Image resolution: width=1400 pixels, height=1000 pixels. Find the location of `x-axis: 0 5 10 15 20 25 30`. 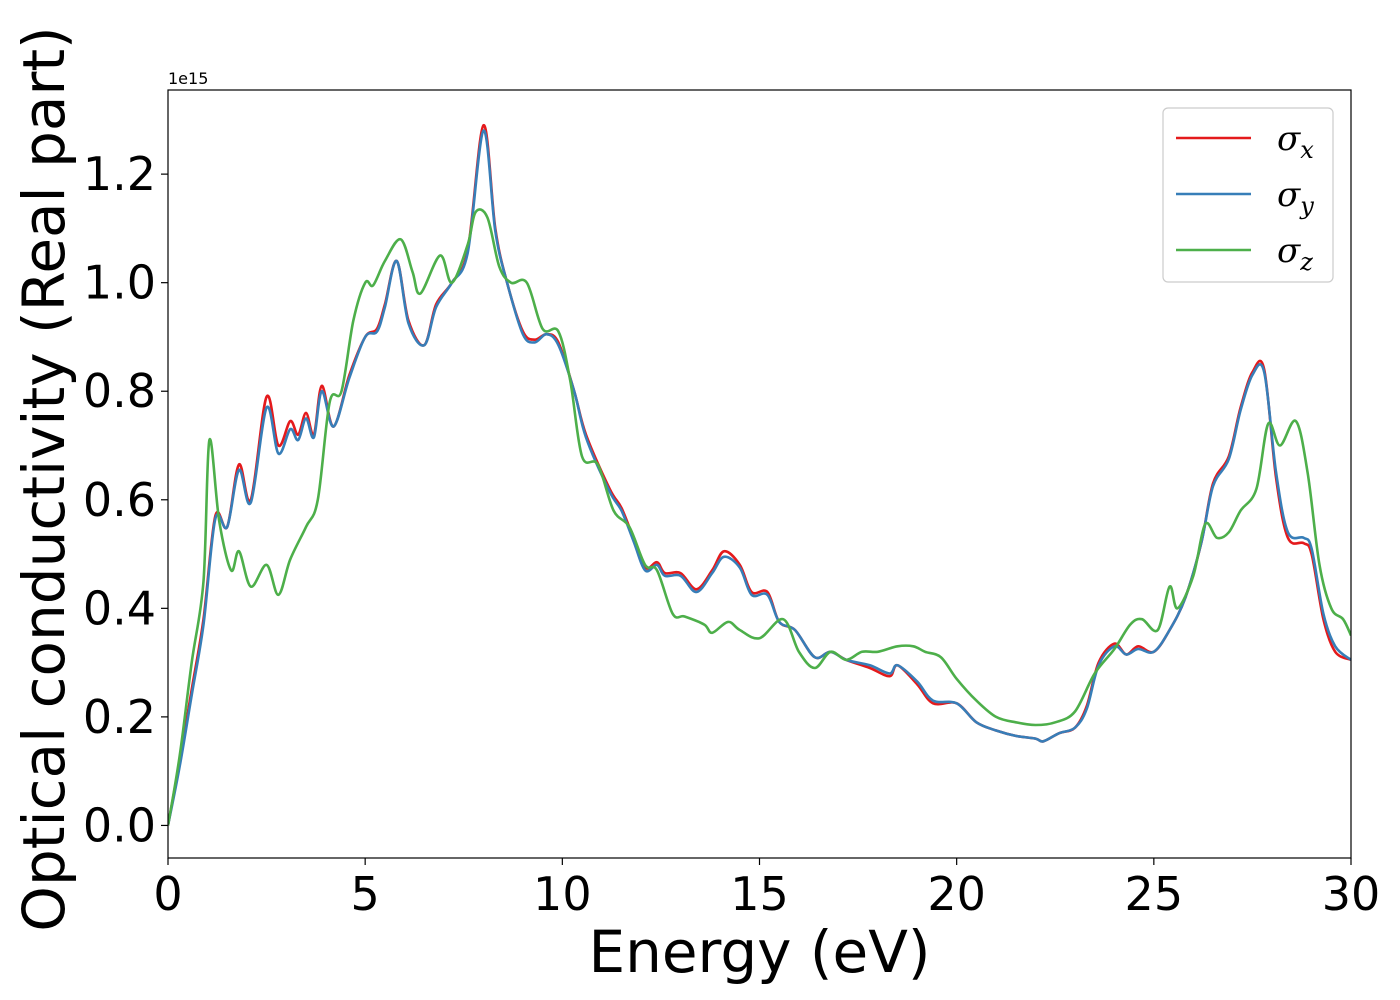

x-axis: 0 5 10 15 20 25 30 is located at coordinates (766, 889).